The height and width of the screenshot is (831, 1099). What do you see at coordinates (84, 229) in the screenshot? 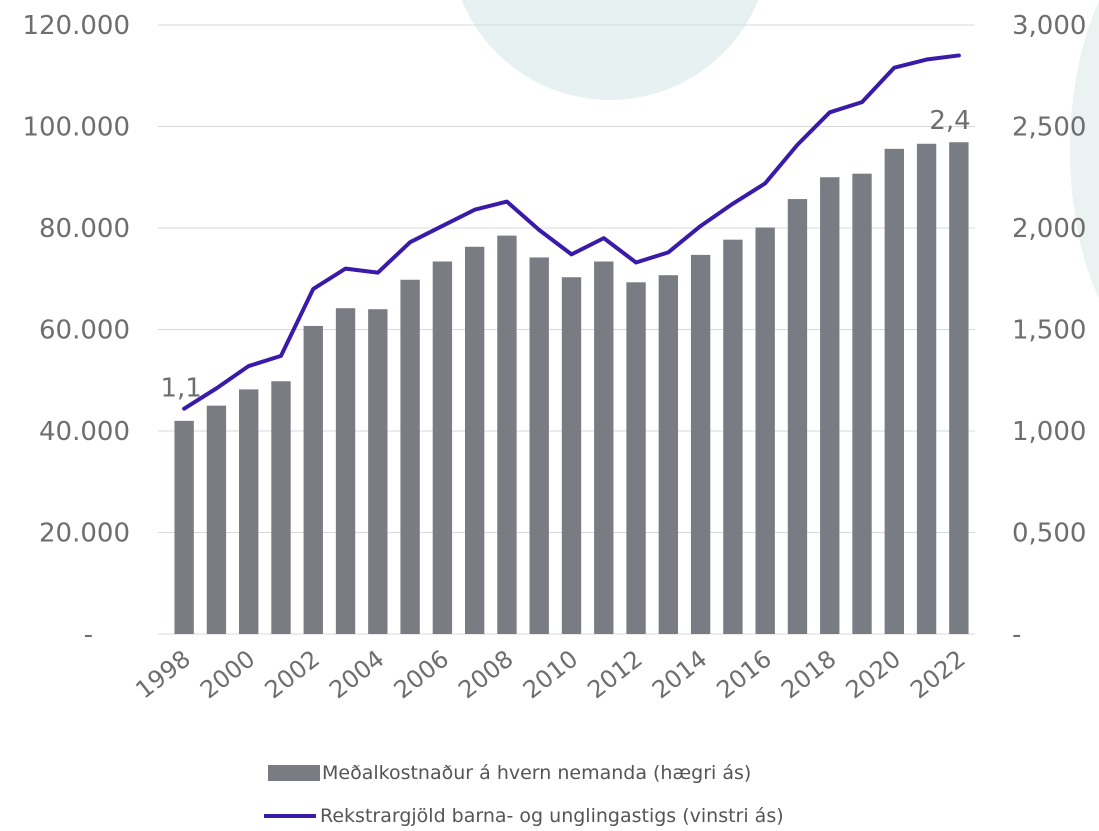
I see `left-axis-tick-label: 80.000` at bounding box center [84, 229].